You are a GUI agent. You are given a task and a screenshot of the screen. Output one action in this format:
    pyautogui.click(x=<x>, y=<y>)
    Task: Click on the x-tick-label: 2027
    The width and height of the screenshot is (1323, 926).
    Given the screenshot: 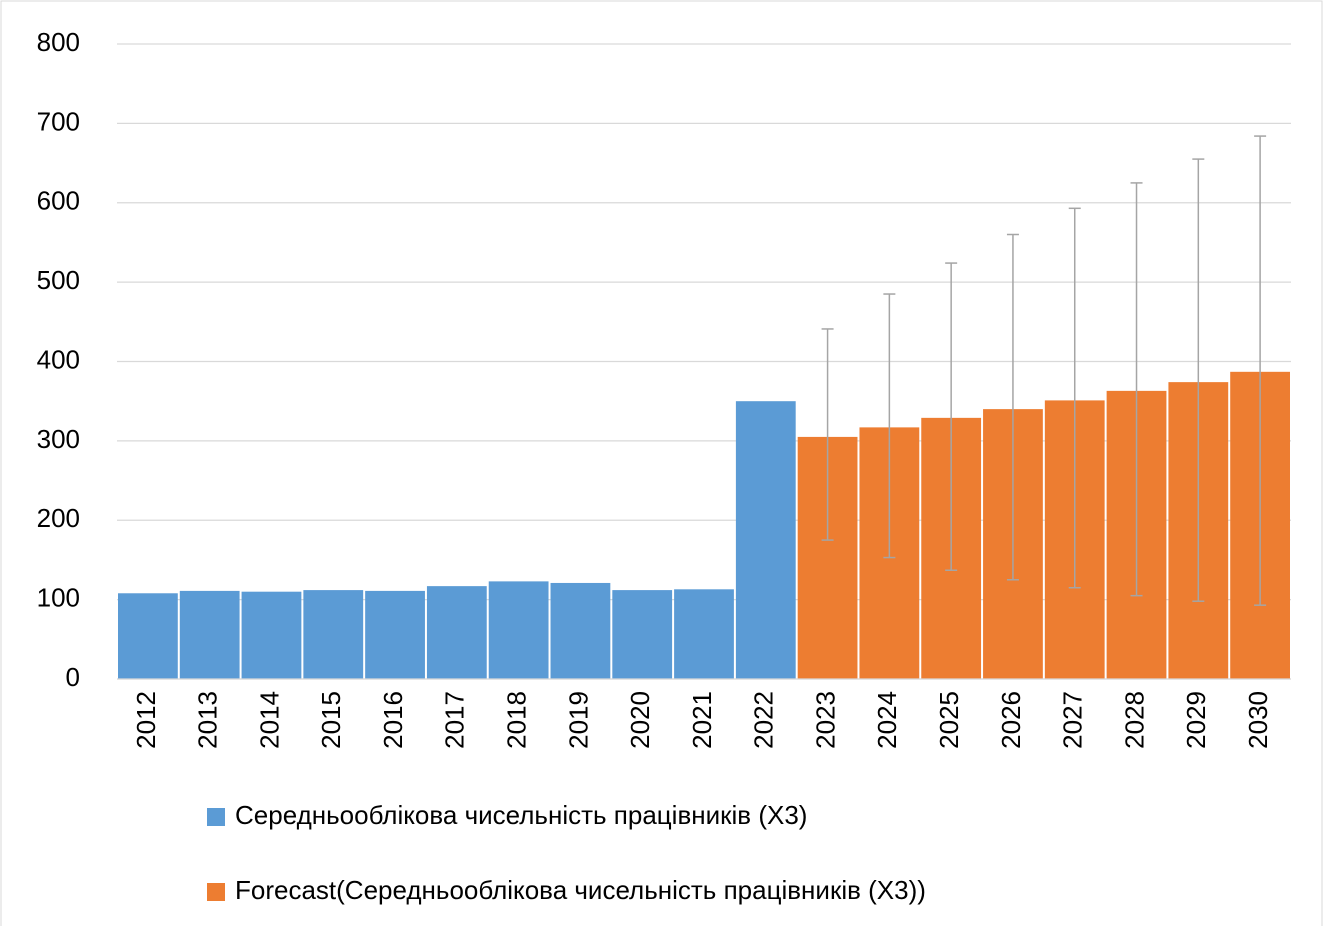 What is the action you would take?
    pyautogui.click(x=1073, y=720)
    